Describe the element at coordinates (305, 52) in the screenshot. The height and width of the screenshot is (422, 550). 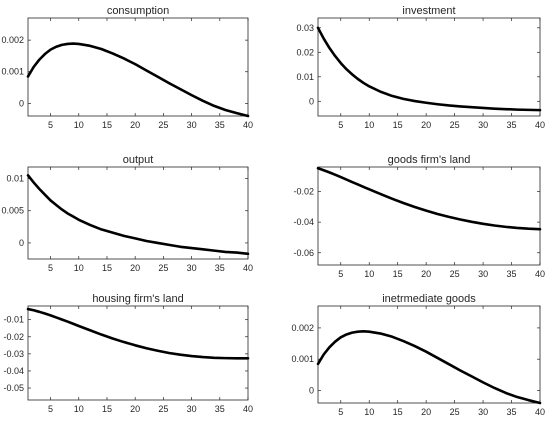
I see `y-tick-label: 0.02` at that location.